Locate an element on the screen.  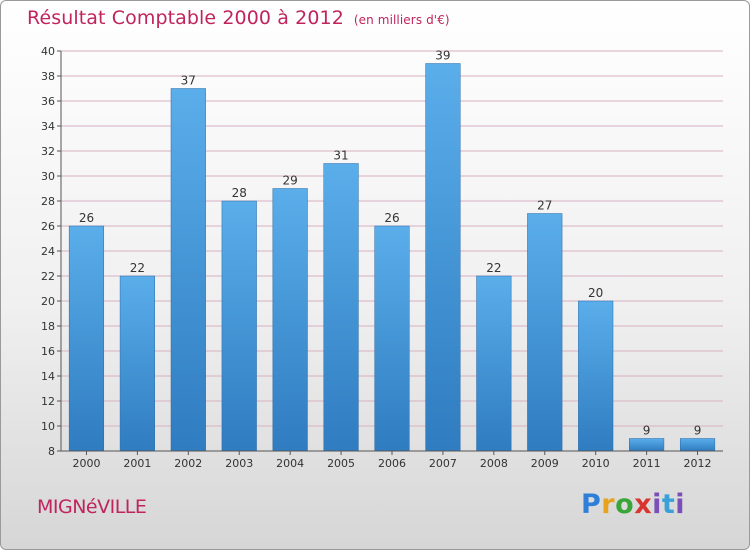
y-tick-label: 34 is located at coordinates (48, 126).